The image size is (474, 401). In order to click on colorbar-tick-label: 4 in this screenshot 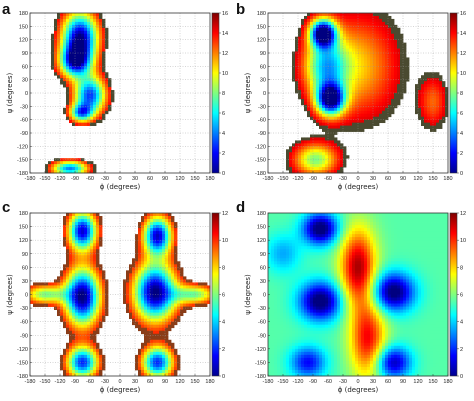, I will do `click(223, 323)`.